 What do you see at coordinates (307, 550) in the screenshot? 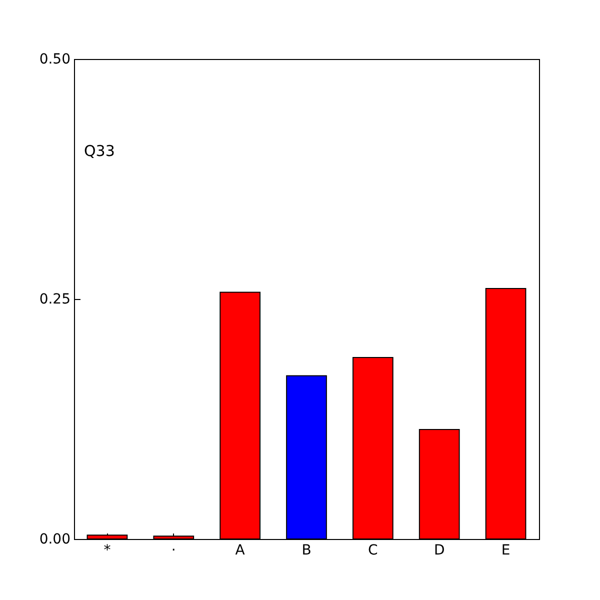
I see `x-tick-label: B` at bounding box center [307, 550].